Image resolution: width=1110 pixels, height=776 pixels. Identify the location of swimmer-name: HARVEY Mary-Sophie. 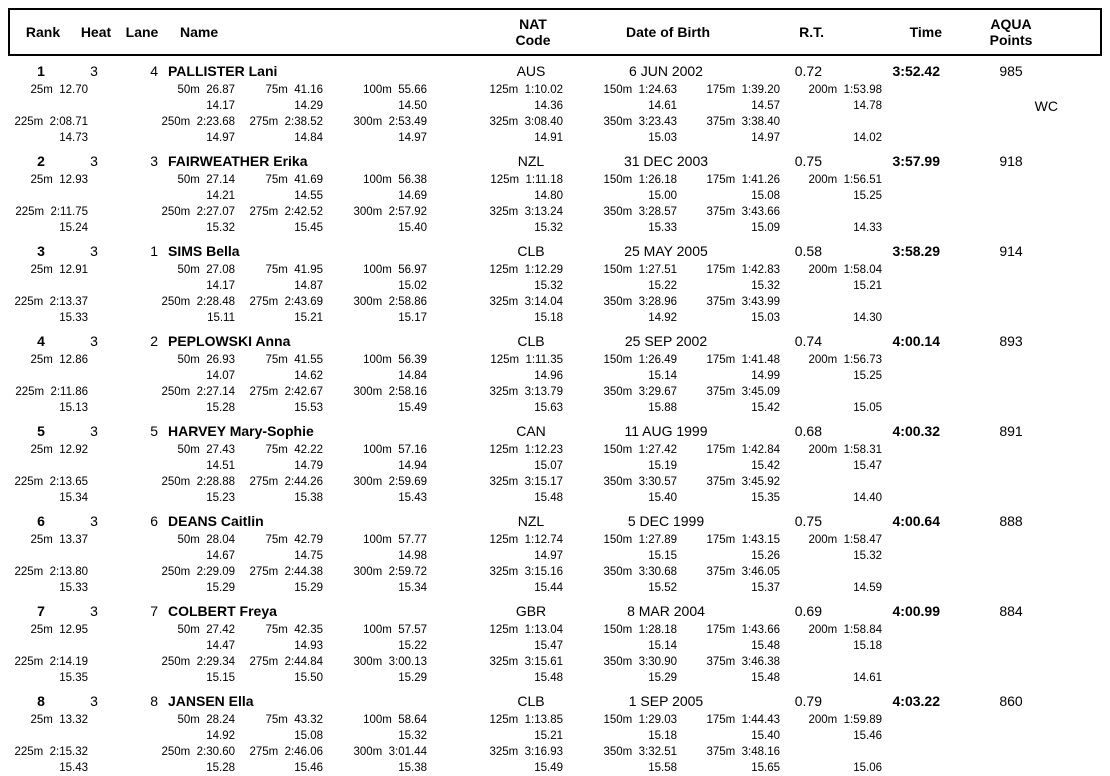
(241, 431).